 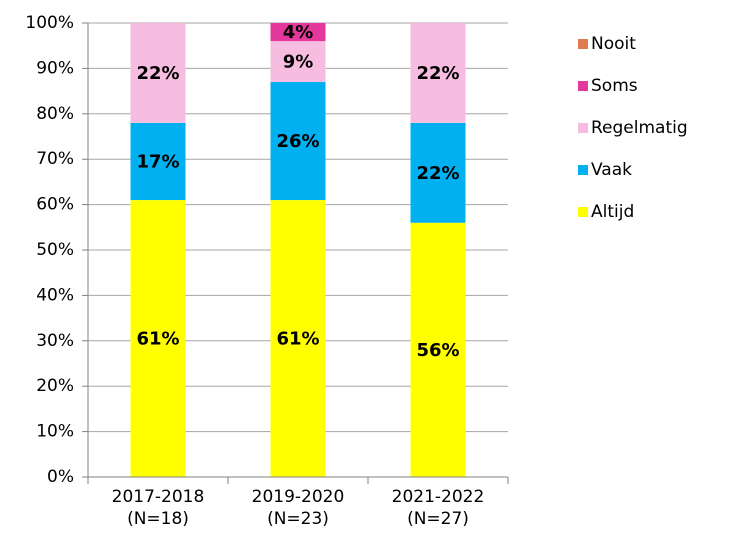 What do you see at coordinates (614, 86) in the screenshot?
I see `legend-label: Soms` at bounding box center [614, 86].